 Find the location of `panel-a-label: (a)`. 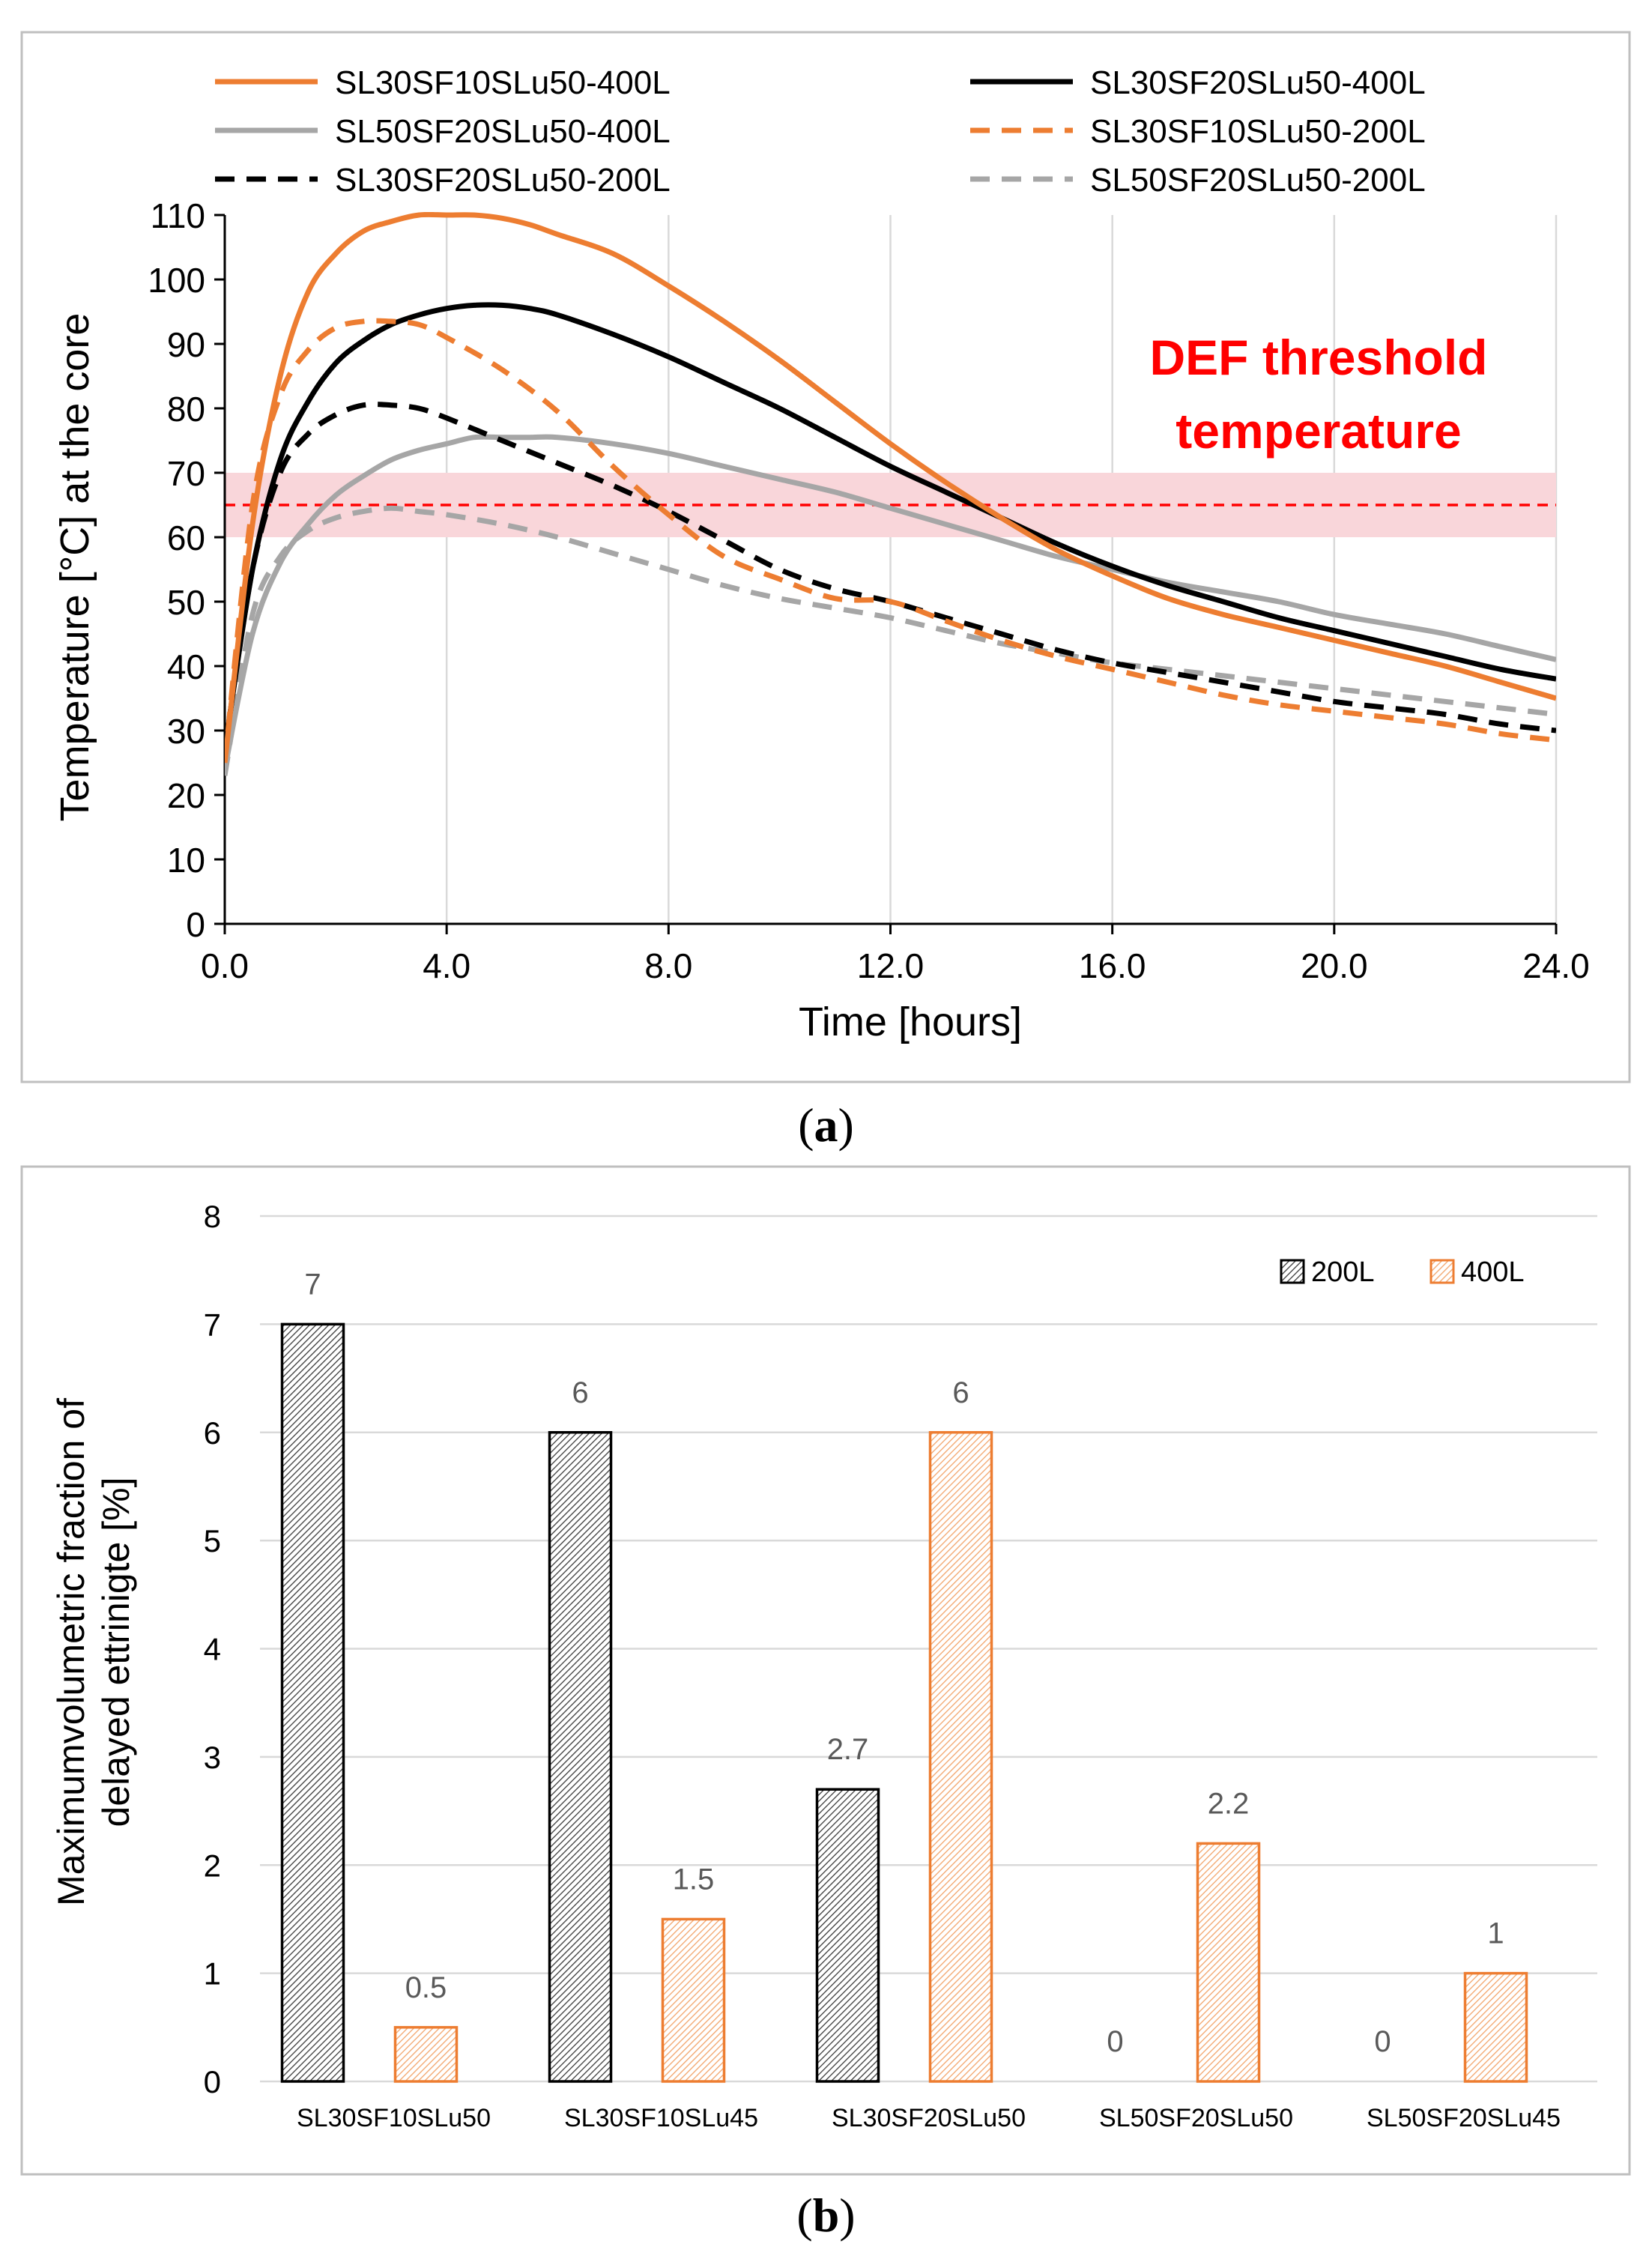

panel-a-label: (a) is located at coordinates (826, 1125).